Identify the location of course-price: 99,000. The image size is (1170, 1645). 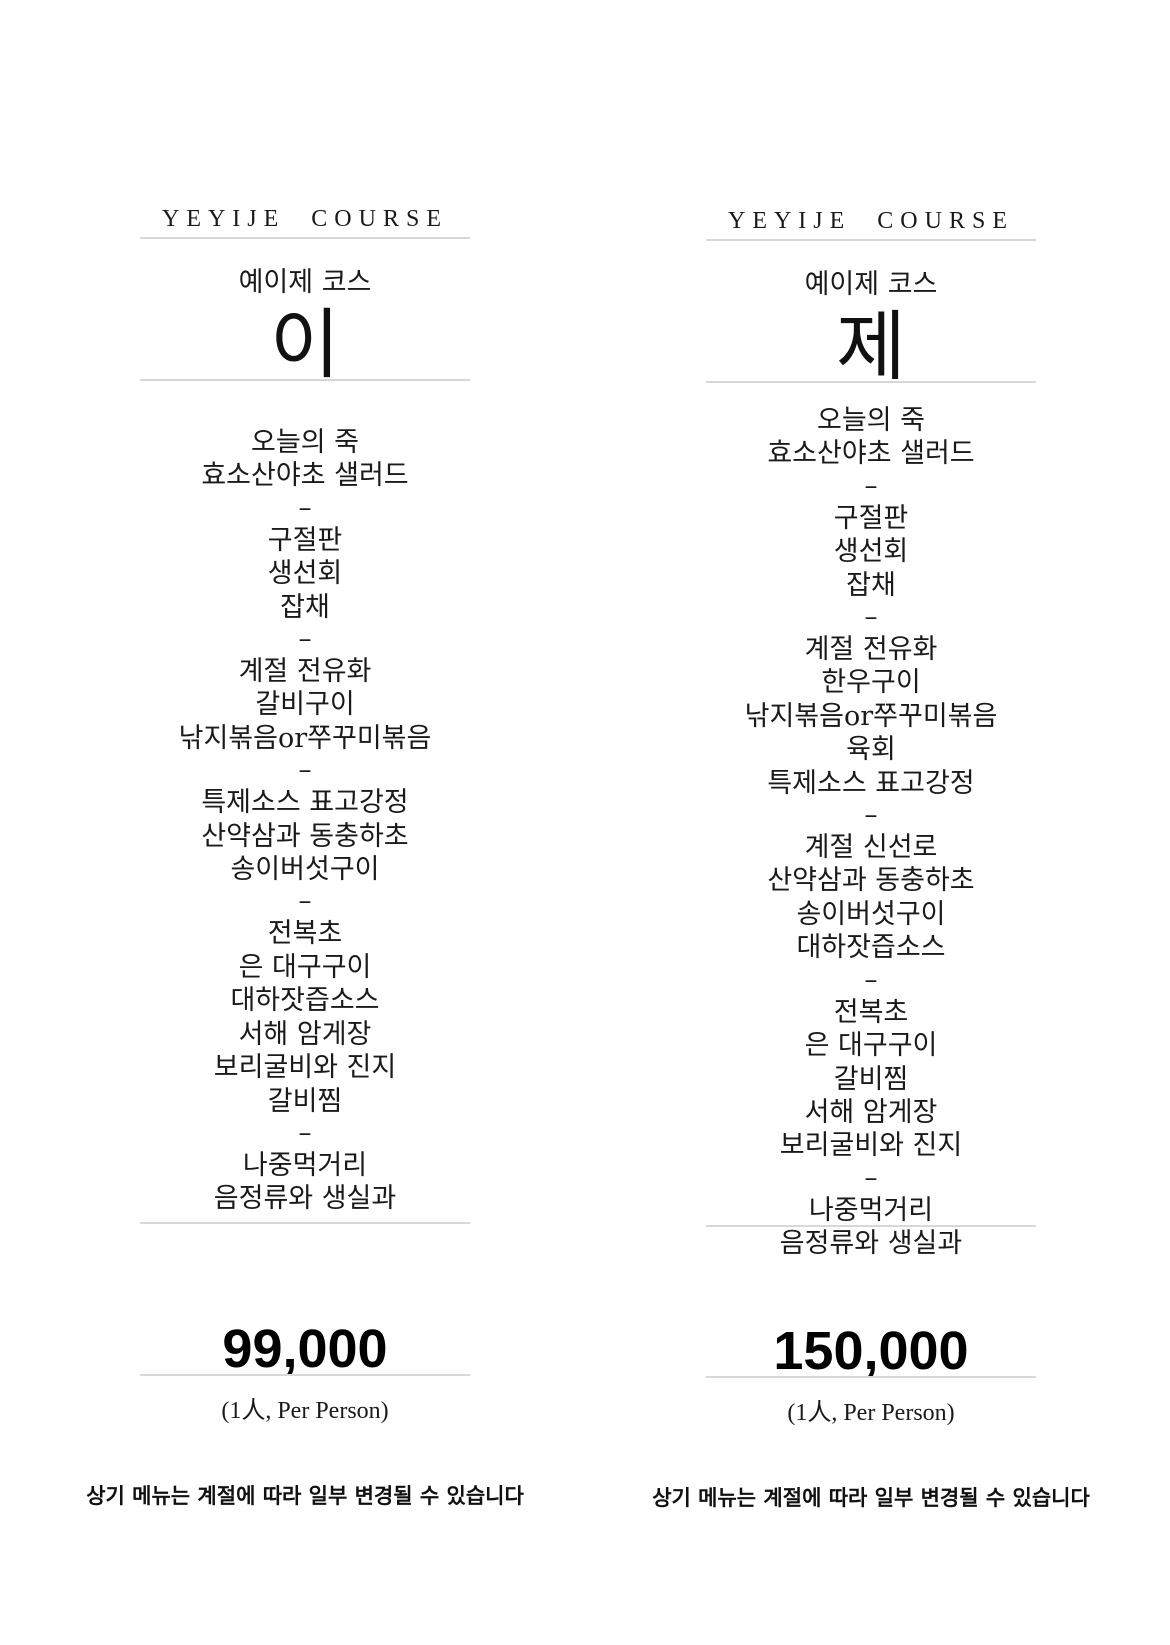
(305, 1349).